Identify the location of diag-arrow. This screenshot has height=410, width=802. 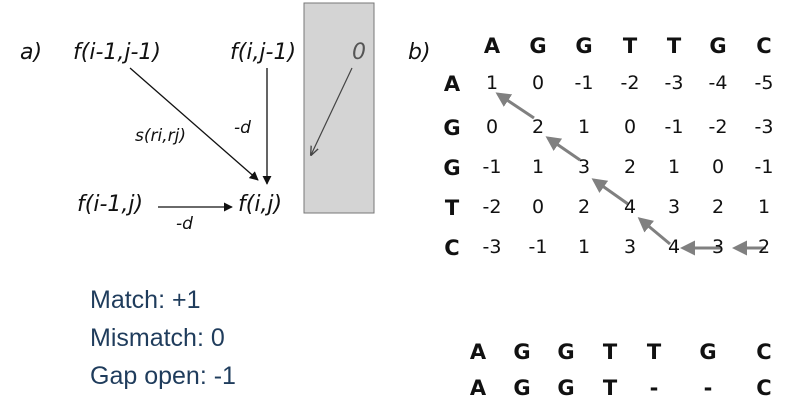
(194, 124).